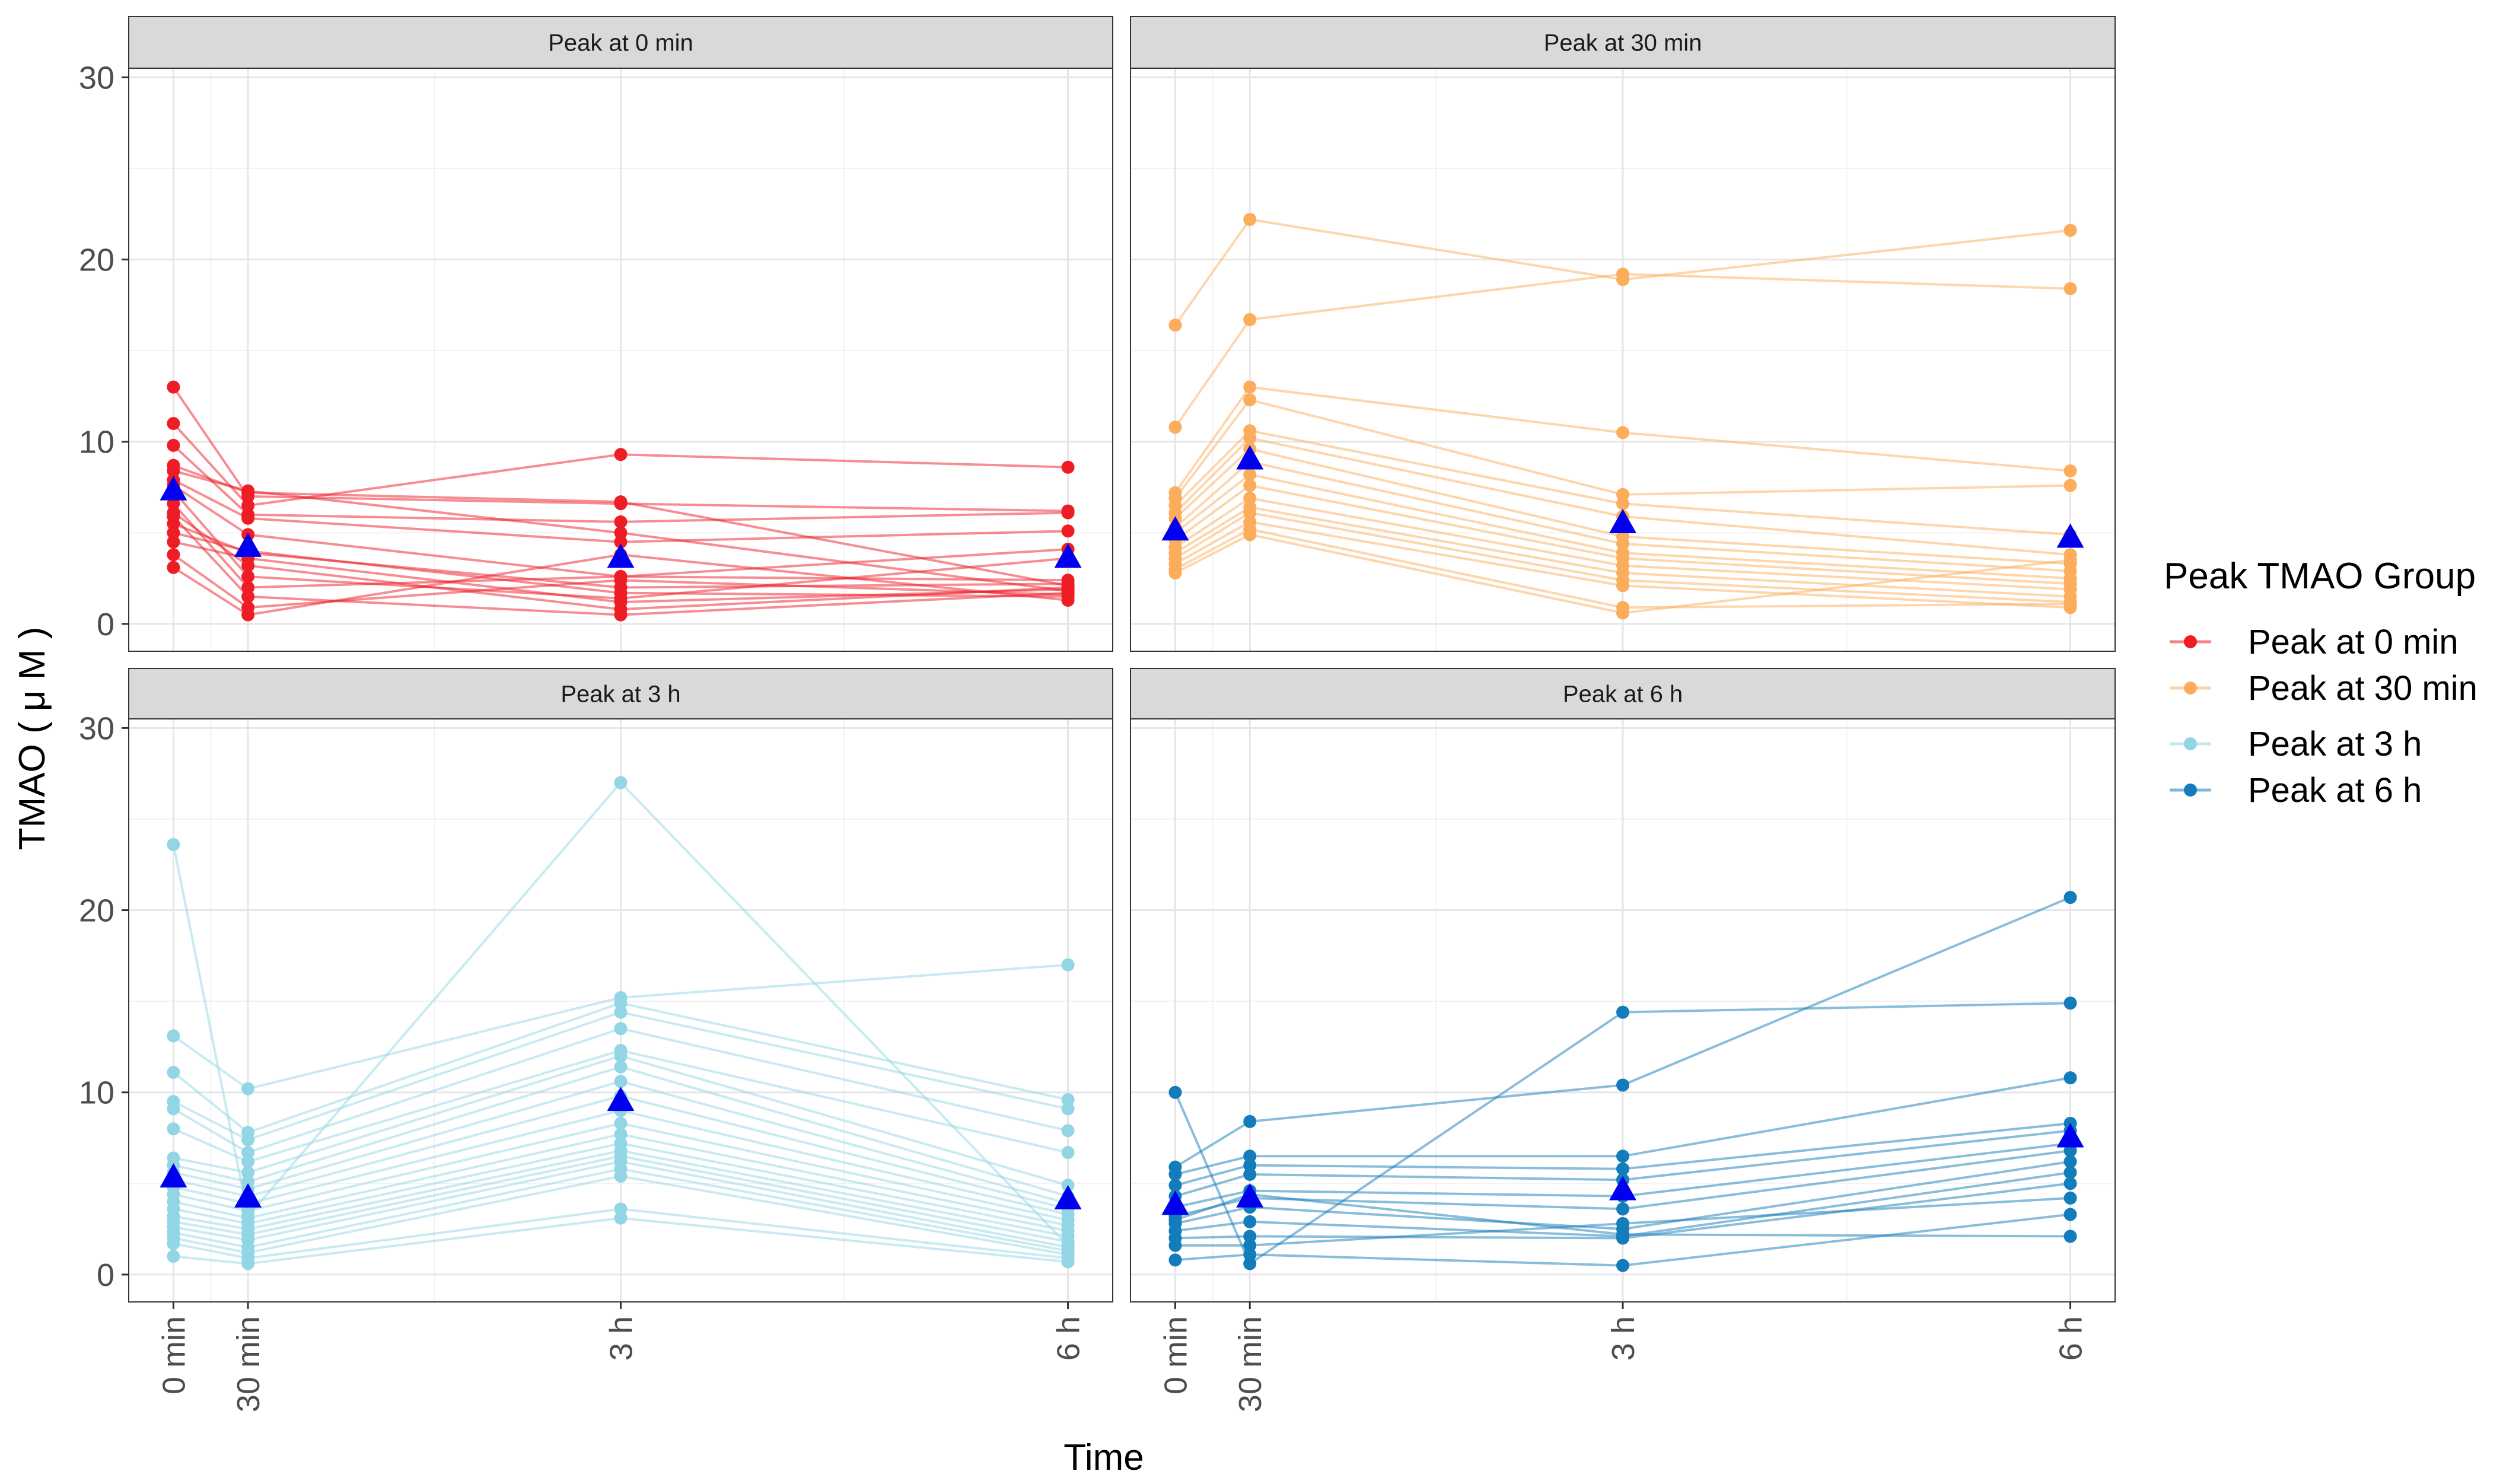 The width and height of the screenshot is (2519, 1484). What do you see at coordinates (1623, 695) in the screenshot?
I see `facet-title: Peak at 6 h` at bounding box center [1623, 695].